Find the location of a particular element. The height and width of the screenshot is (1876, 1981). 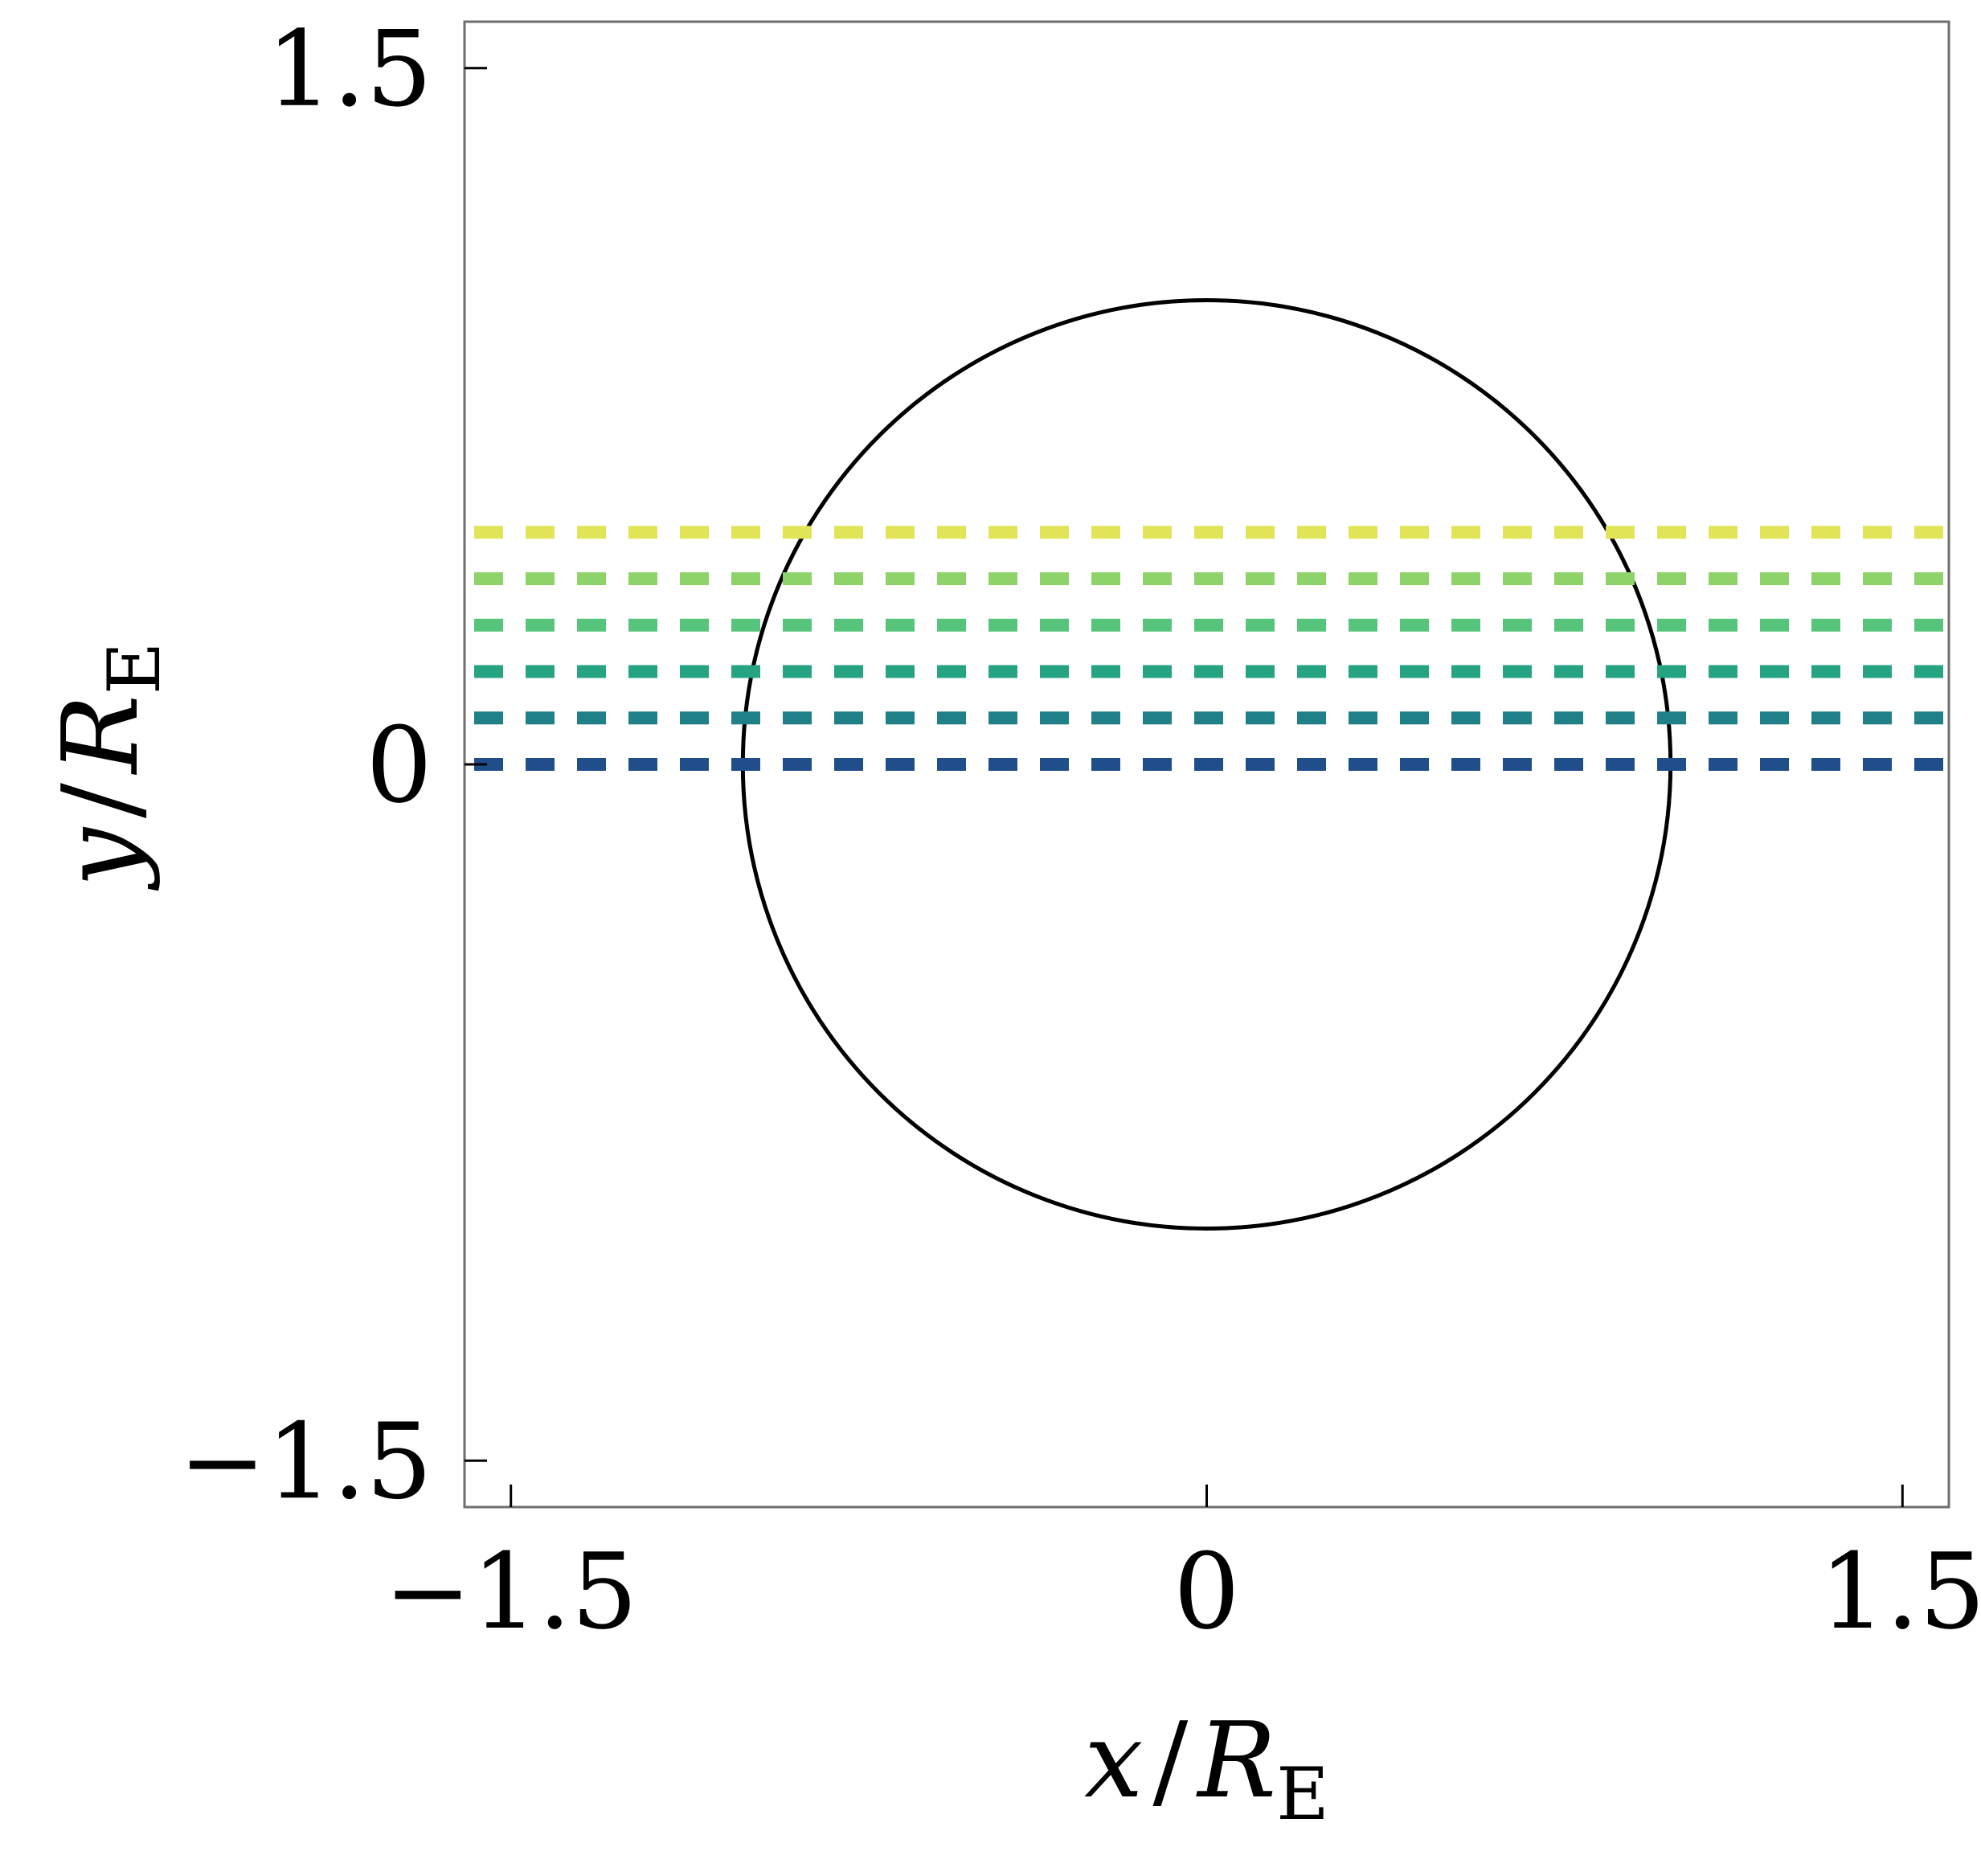

x-axis-label: x/RE is located at coordinates (1206, 1768).